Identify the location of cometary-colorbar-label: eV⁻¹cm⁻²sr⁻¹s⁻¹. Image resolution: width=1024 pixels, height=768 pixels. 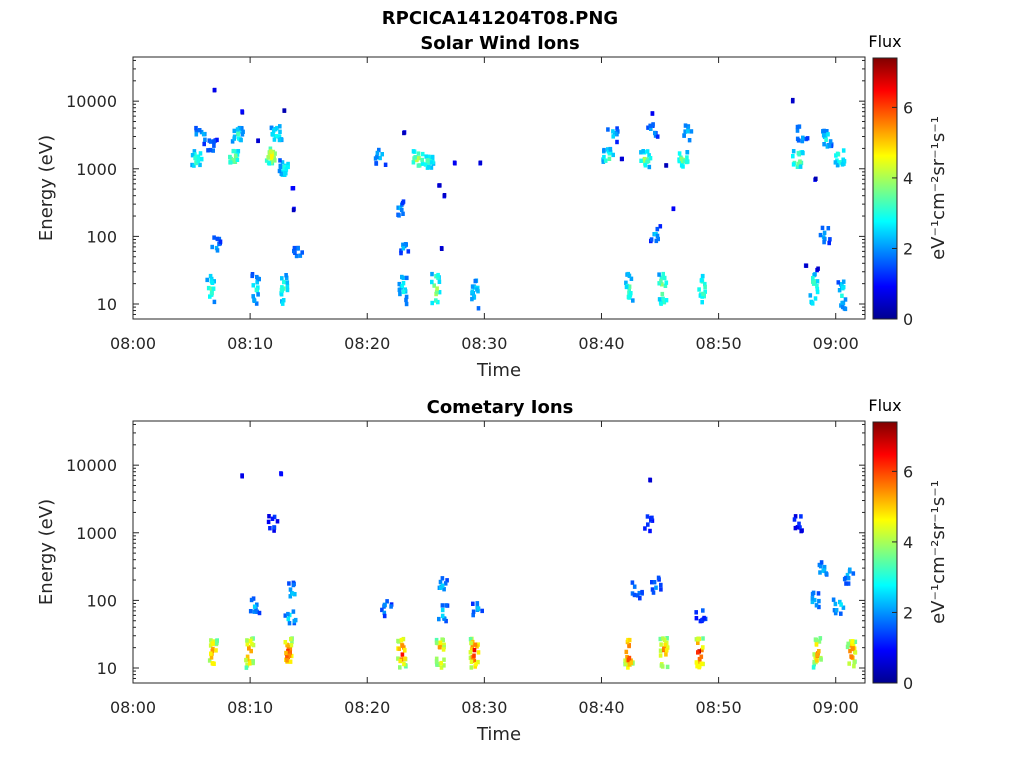
(938, 552).